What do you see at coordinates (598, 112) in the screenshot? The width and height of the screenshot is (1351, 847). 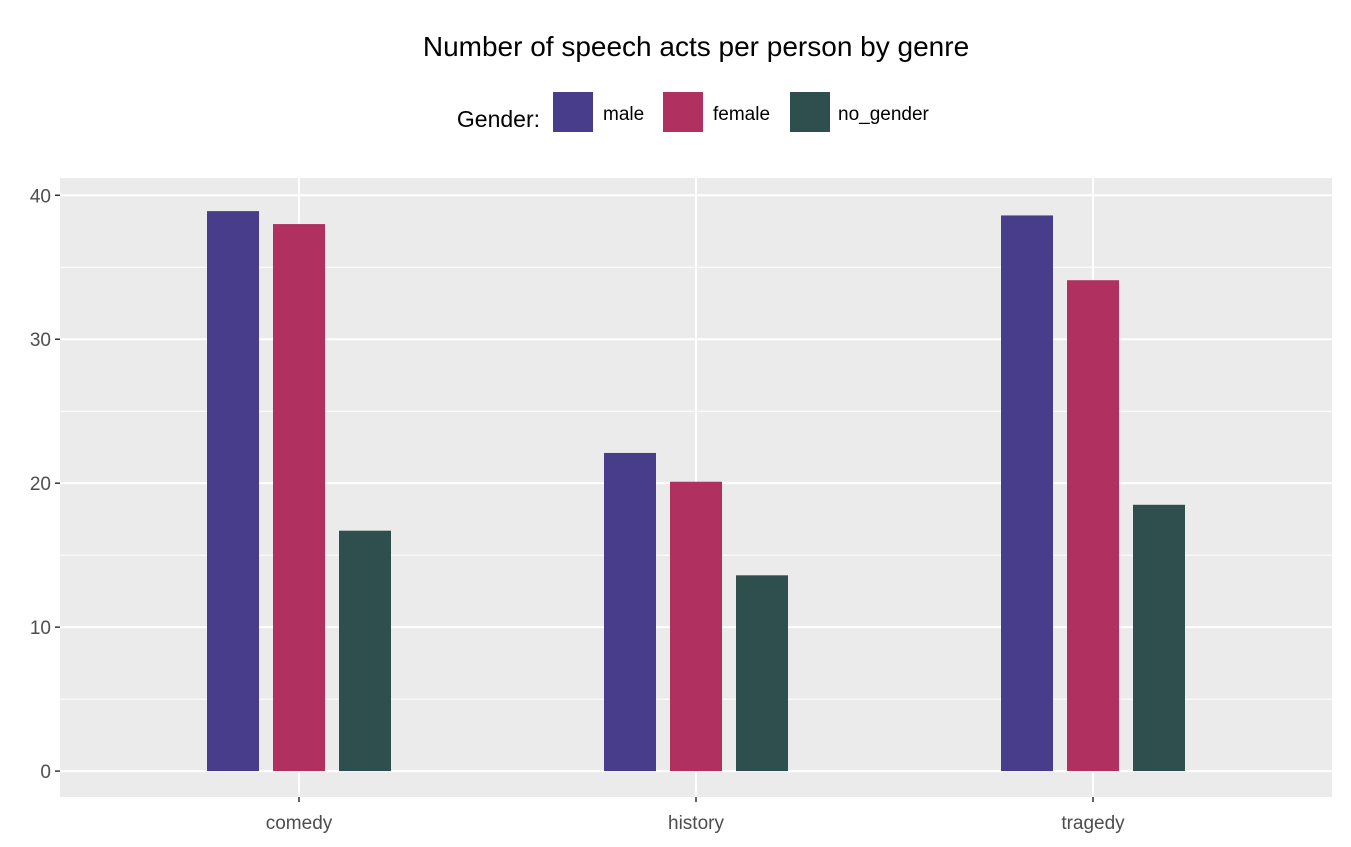 I see `legend-item-male: male` at bounding box center [598, 112].